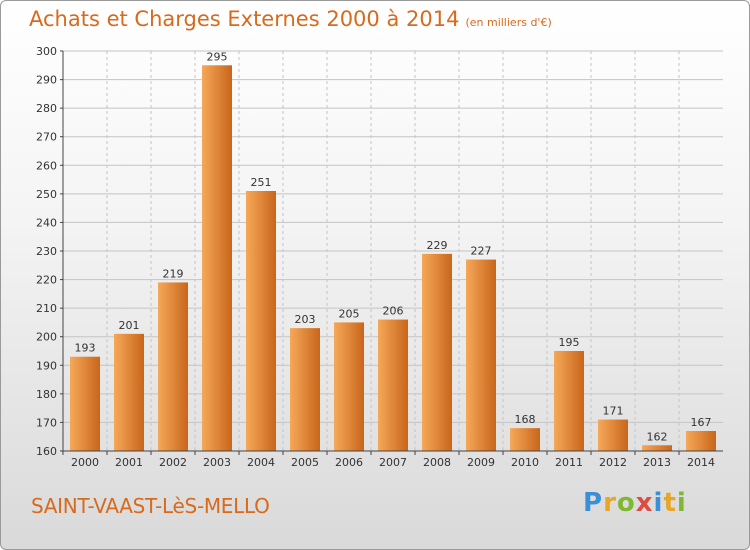 This screenshot has height=550, width=750. Describe the element at coordinates (670, 503) in the screenshot. I see `logo-letter: t` at that location.